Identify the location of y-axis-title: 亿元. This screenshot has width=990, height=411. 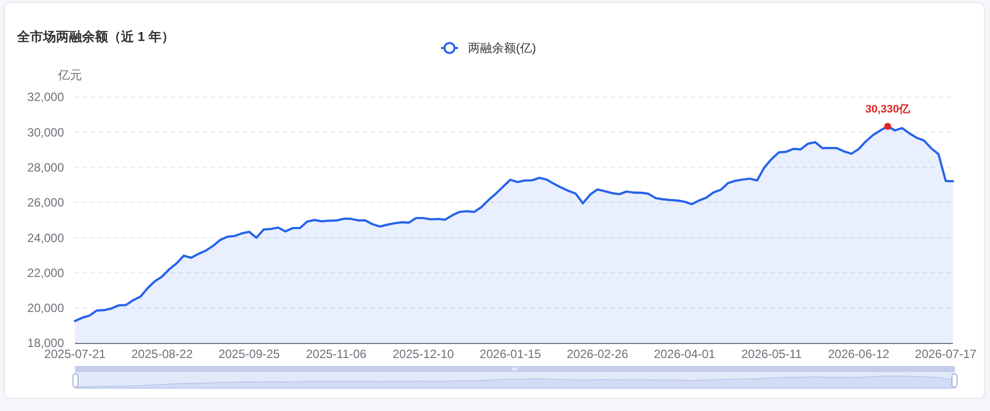
(69, 75).